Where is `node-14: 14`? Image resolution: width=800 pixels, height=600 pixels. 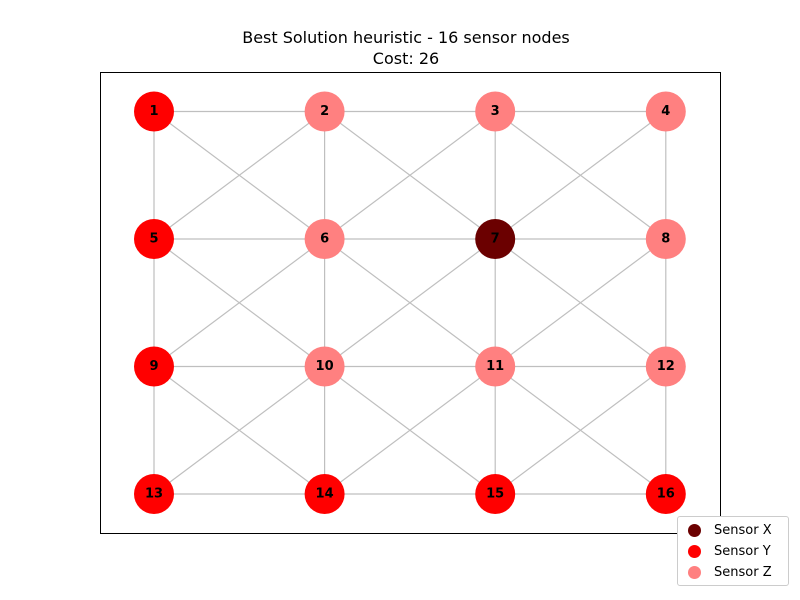
node-14: 14 is located at coordinates (324, 494).